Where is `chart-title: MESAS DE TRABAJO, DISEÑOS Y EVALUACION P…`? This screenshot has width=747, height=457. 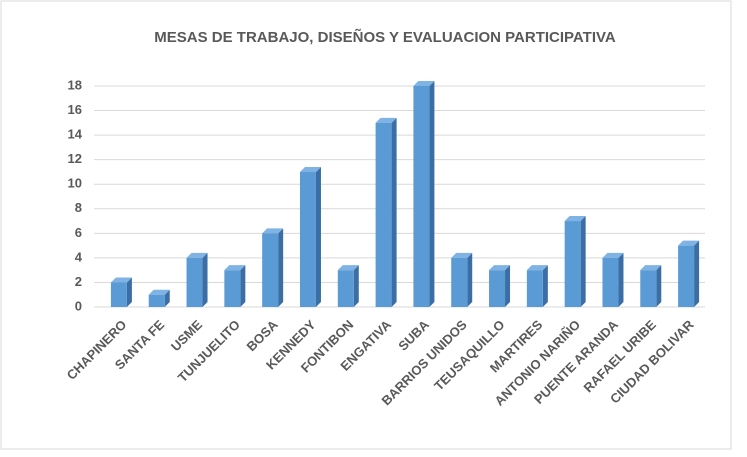 chart-title: MESAS DE TRABAJO, DISEÑOS Y EVALUACION P… is located at coordinates (385, 37).